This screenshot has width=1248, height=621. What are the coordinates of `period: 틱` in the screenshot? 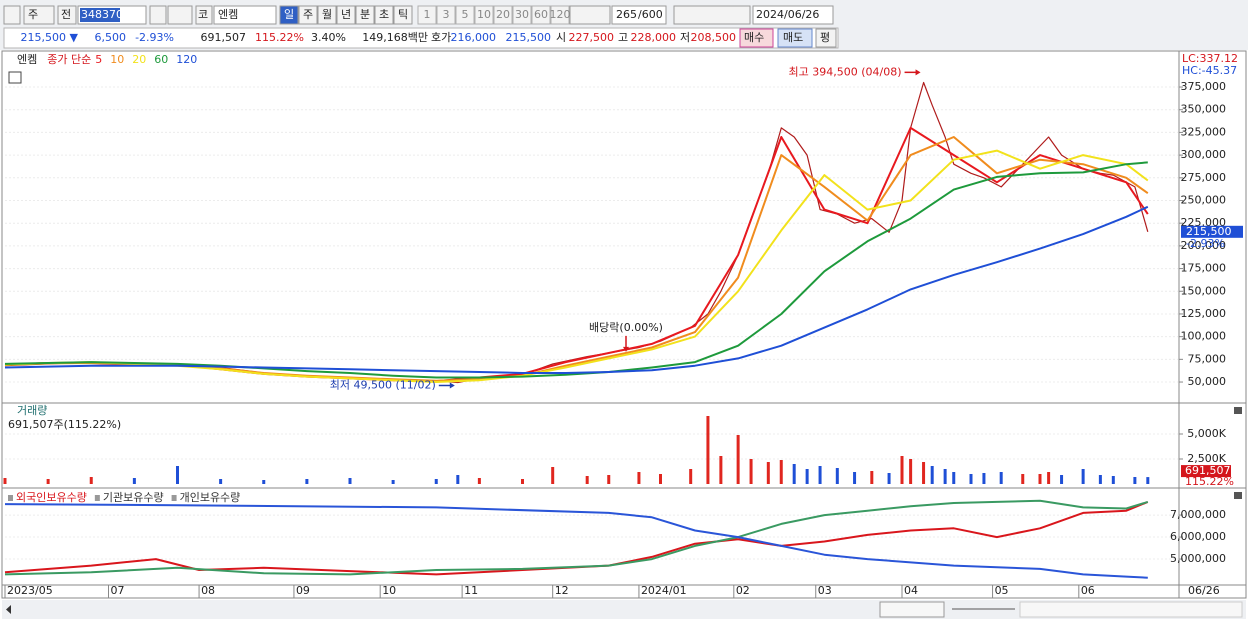 It's located at (403, 14).